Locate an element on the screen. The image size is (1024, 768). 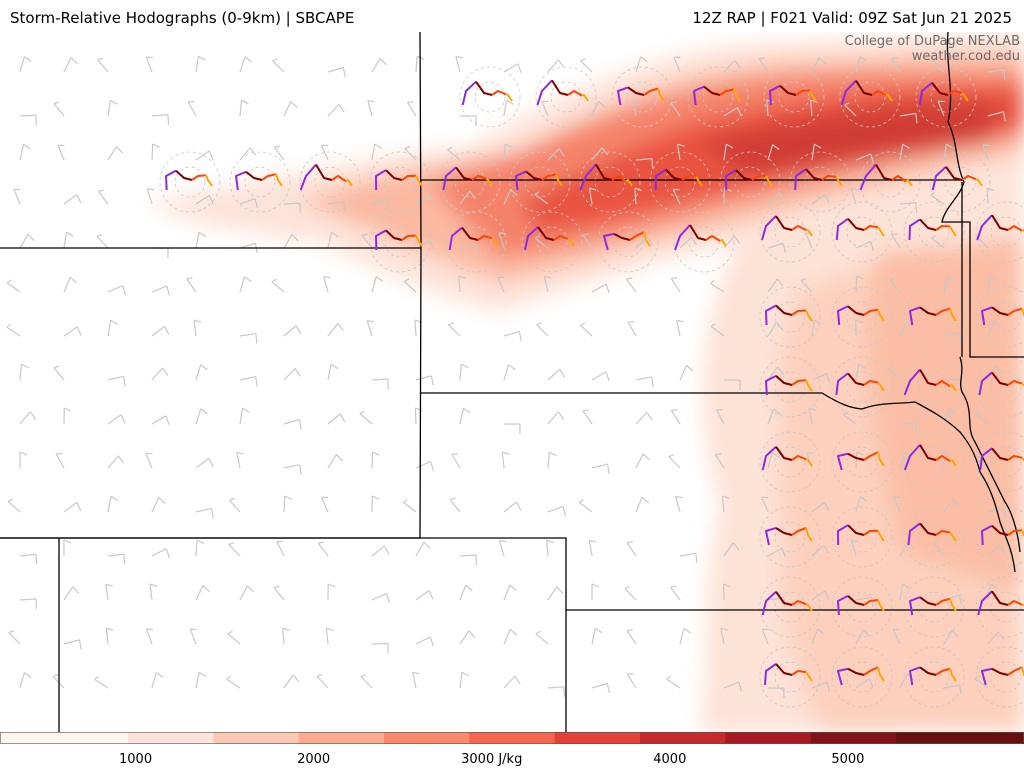
colorbar-tick-label: 4000 is located at coordinates (670, 759).